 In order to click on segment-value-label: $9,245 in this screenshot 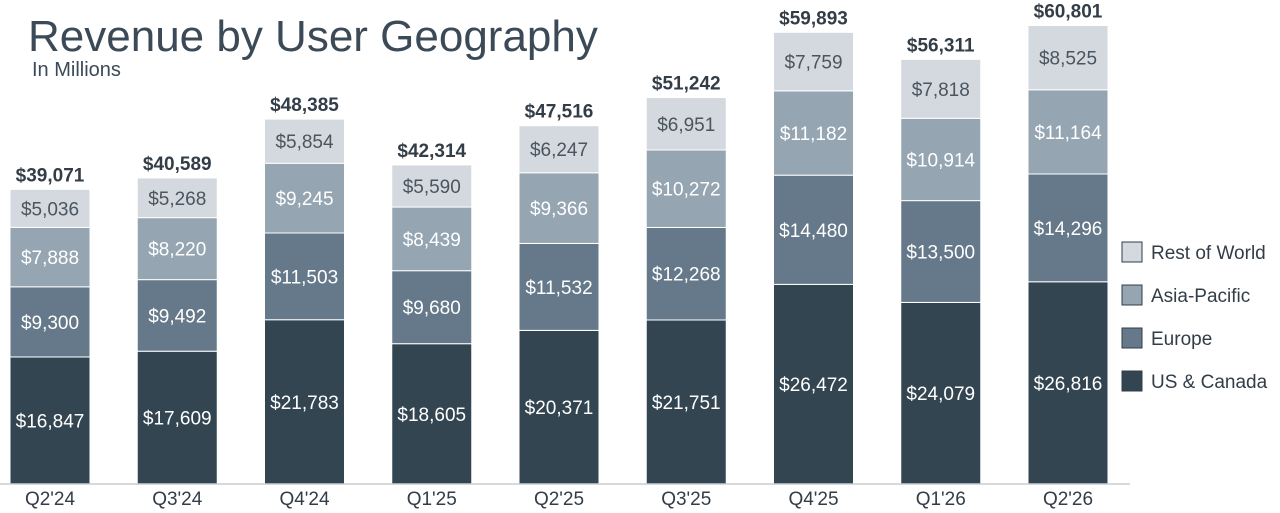, I will do `click(304, 199)`.